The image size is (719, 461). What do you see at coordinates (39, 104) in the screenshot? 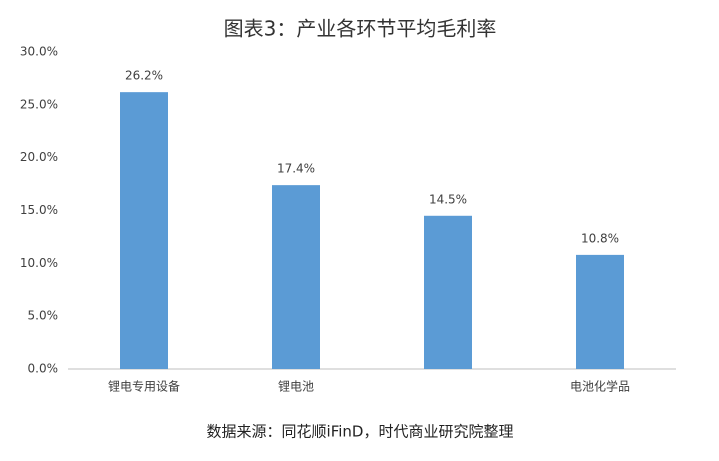
I see `y-tick-label: 25.0%` at bounding box center [39, 104].